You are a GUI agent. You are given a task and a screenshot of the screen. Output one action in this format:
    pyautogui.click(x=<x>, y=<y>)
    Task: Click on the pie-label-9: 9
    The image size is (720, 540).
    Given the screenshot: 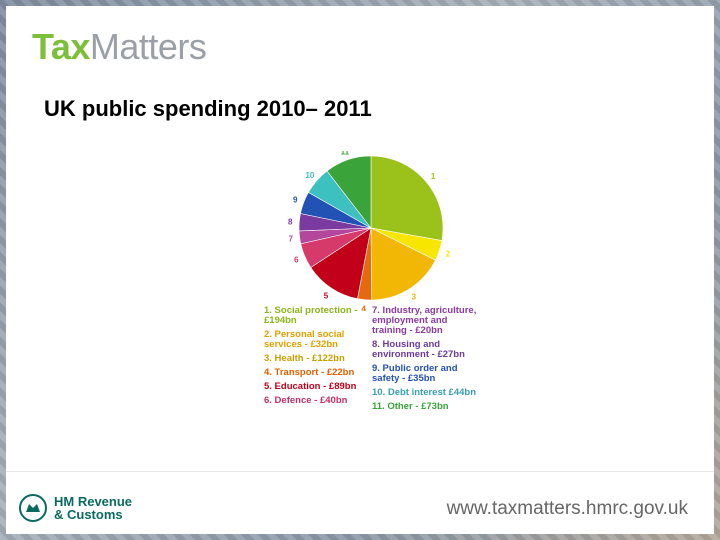 What is the action you would take?
    pyautogui.click(x=295, y=199)
    